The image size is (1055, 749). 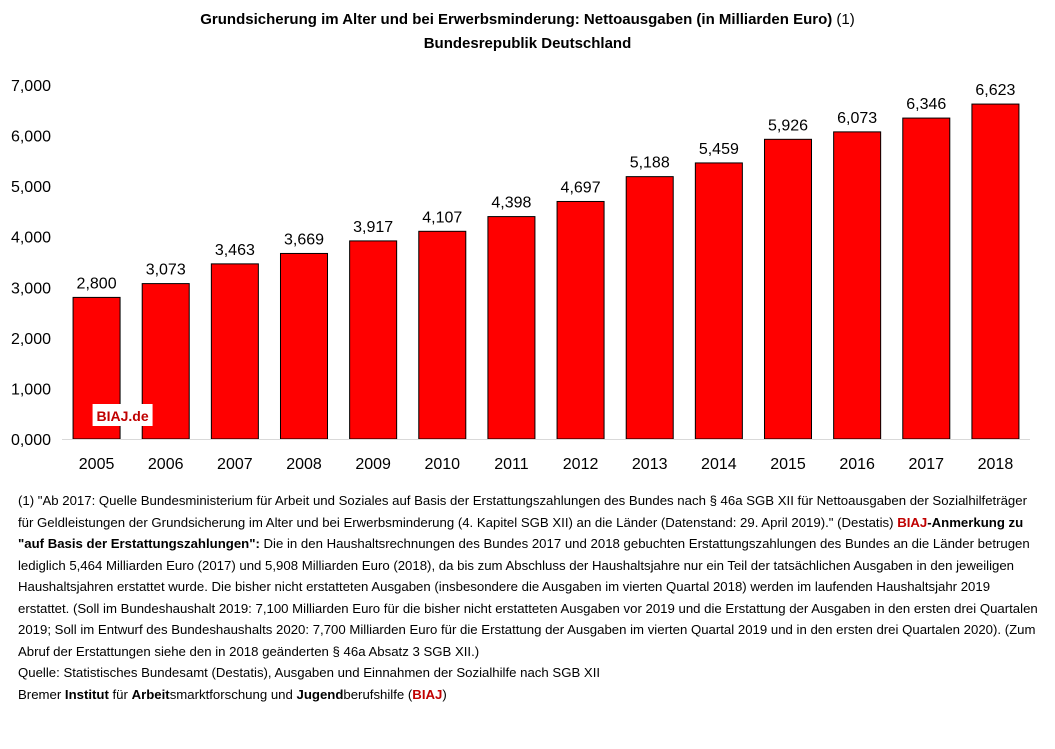 What do you see at coordinates (31, 339) in the screenshot?
I see `y-tick-label: 2,000` at bounding box center [31, 339].